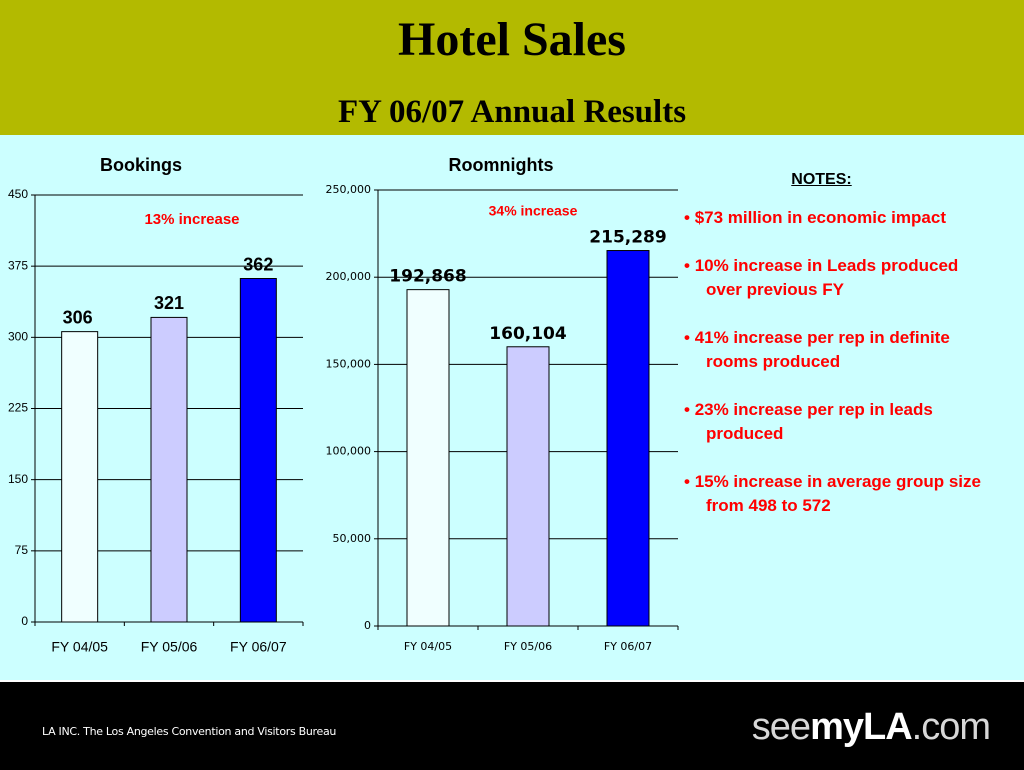  Describe the element at coordinates (501, 165) in the screenshot. I see `chart-title: Roomnights` at that location.